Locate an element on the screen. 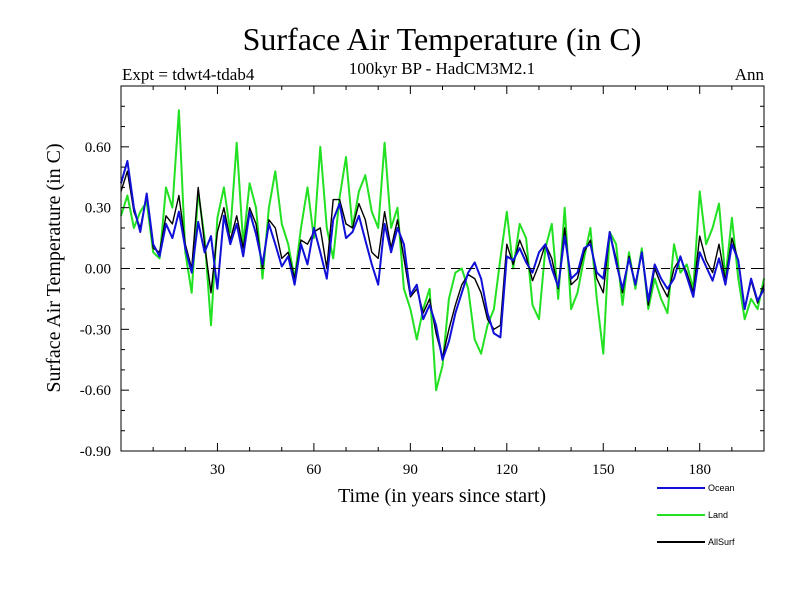  chart-subtitle: 100kyr BP - HadCM3M2.1 is located at coordinates (442, 68).